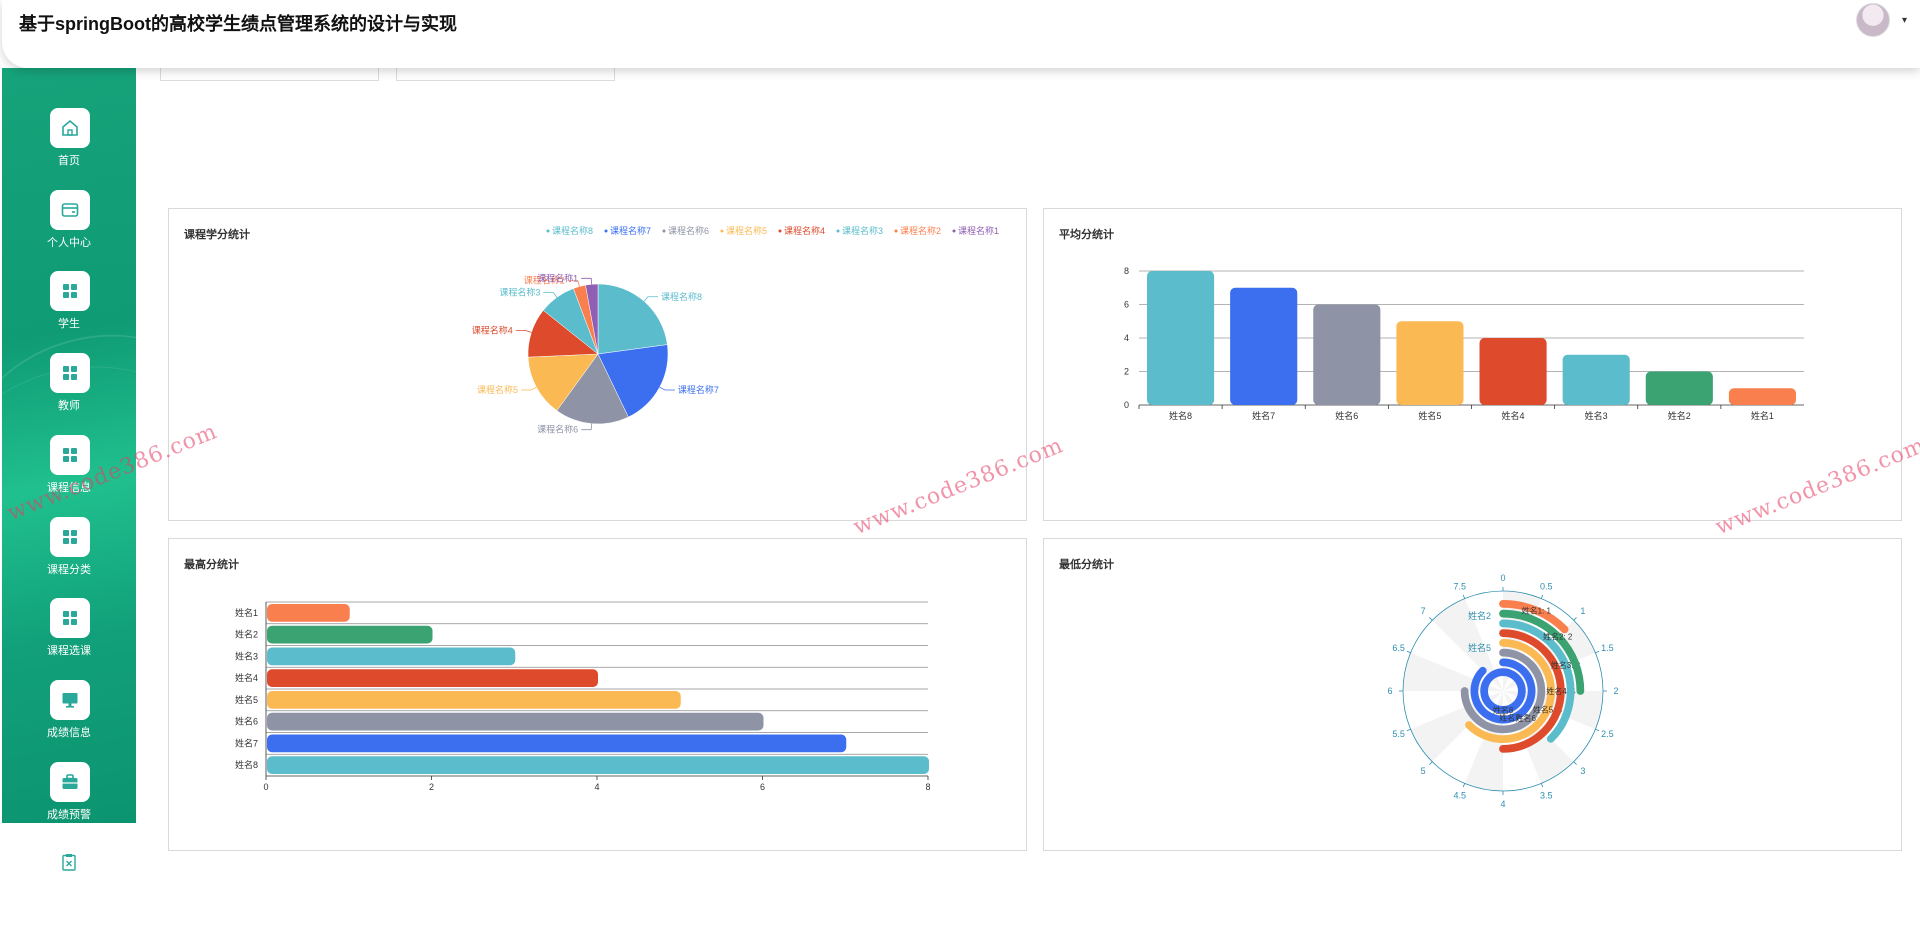 This screenshot has height=927, width=1920. Describe the element at coordinates (557, 429) in the screenshot. I see `pie-label: 课程名称6` at that location.